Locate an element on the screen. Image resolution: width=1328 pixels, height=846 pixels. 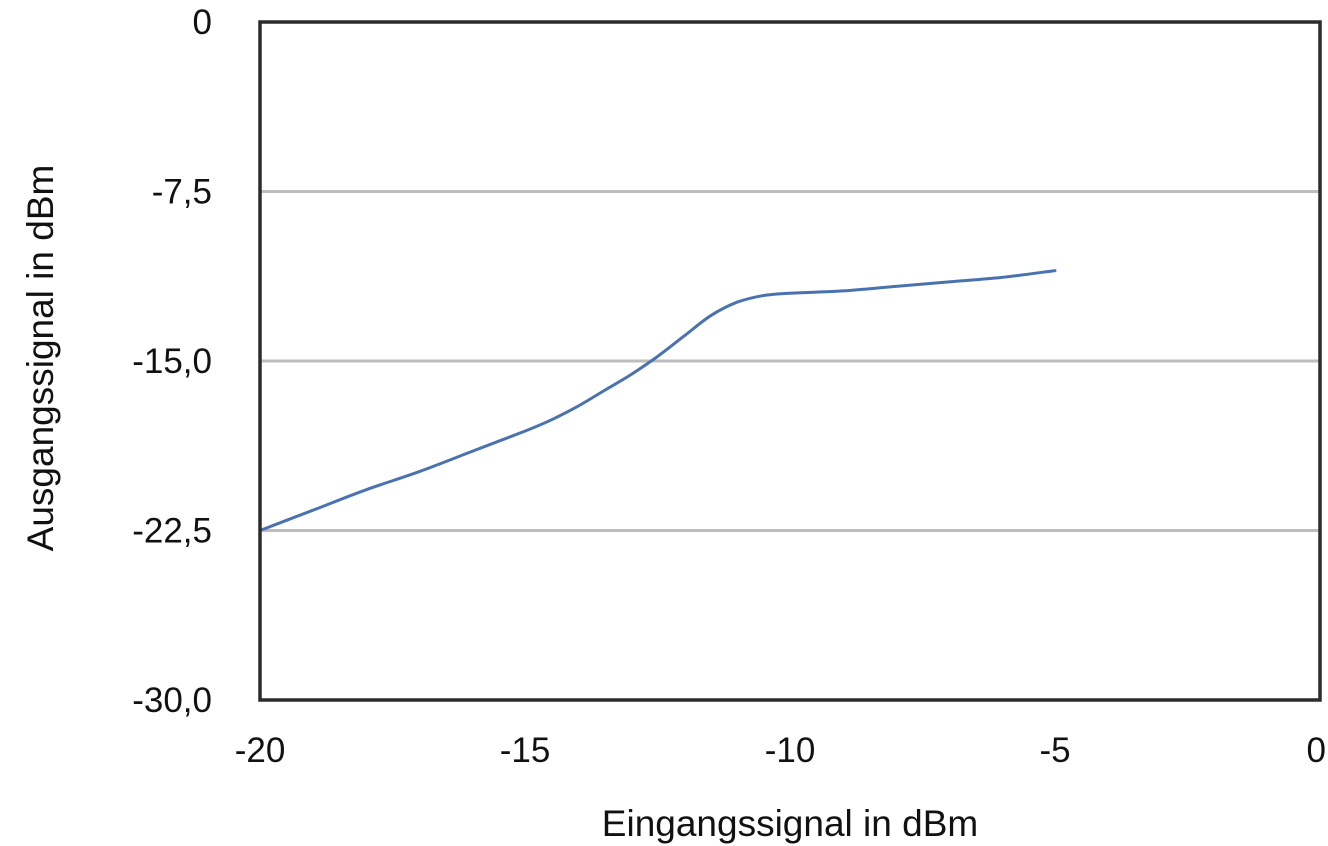
y-tick-label: -30,0 is located at coordinates (172, 700).